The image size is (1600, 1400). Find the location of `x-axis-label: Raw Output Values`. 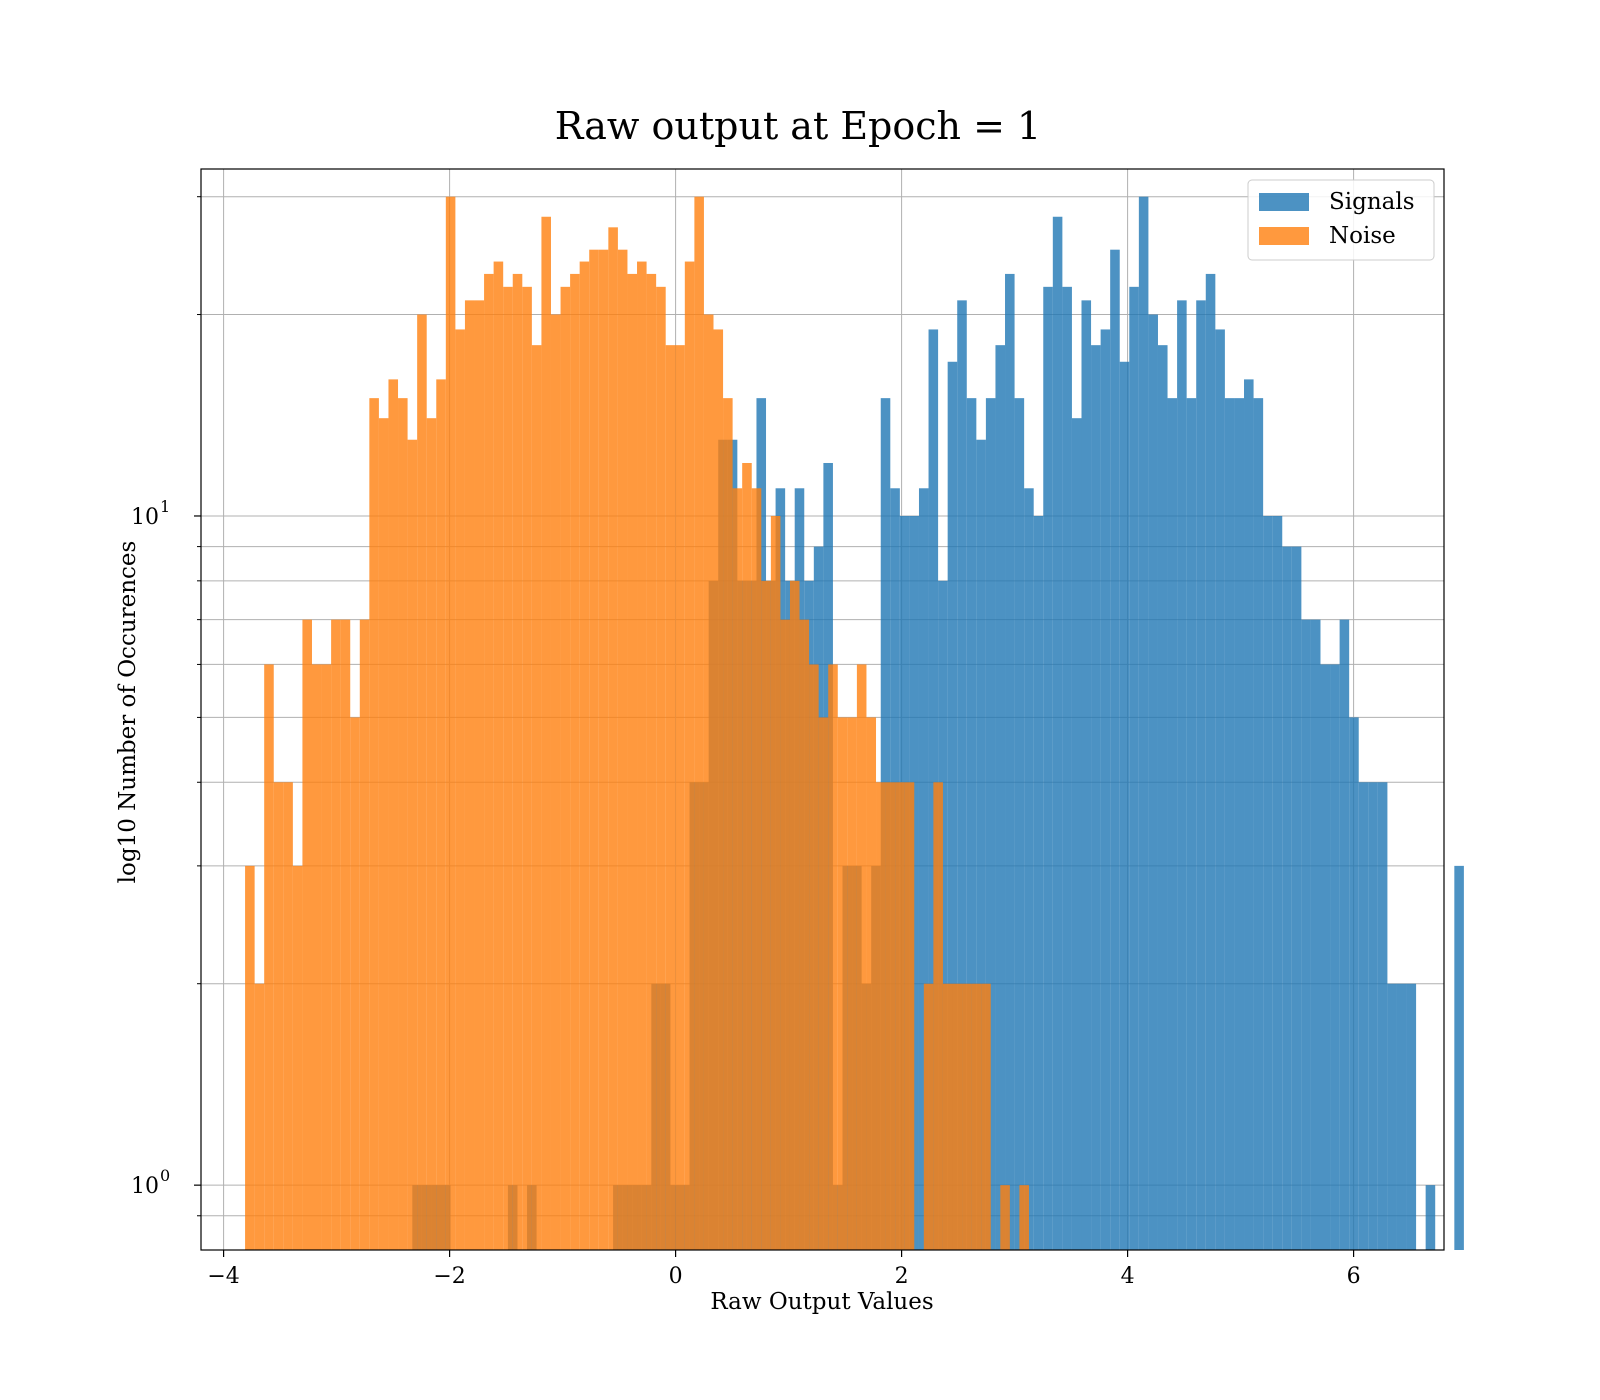

x-axis-label: Raw Output Values is located at coordinates (821, 1302).